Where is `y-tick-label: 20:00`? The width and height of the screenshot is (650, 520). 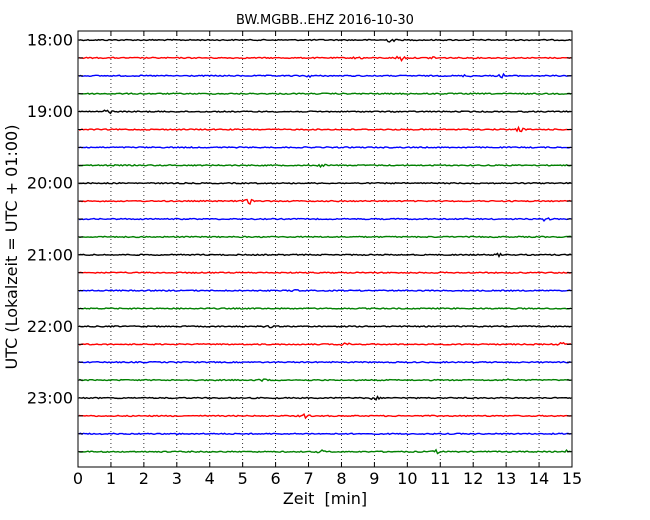
y-tick-label: 20:00 is located at coordinates (50, 183).